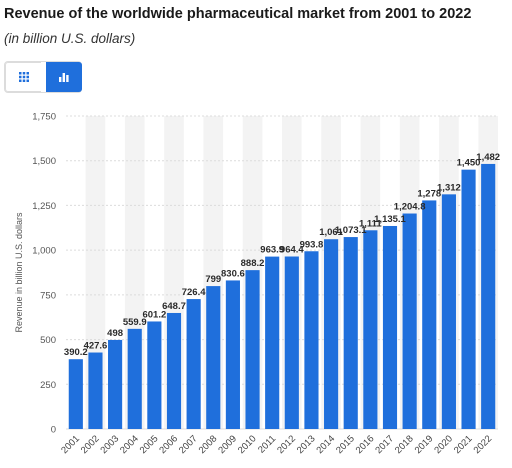 This screenshot has height=468, width=512. What do you see at coordinates (109, 444) in the screenshot?
I see `x-tick-label: 2003` at bounding box center [109, 444].